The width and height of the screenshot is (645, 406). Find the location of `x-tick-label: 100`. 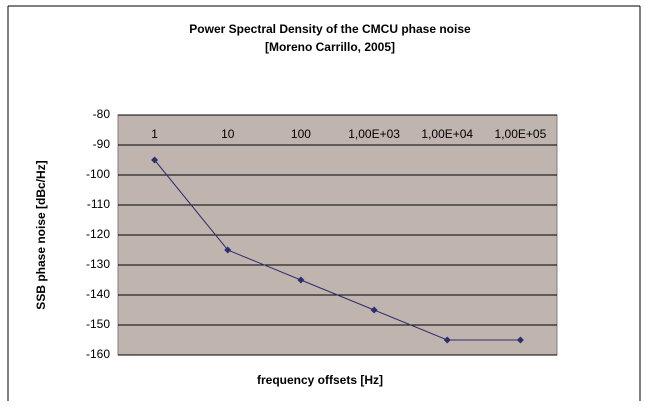

x-tick-label: 100 is located at coordinates (301, 134).